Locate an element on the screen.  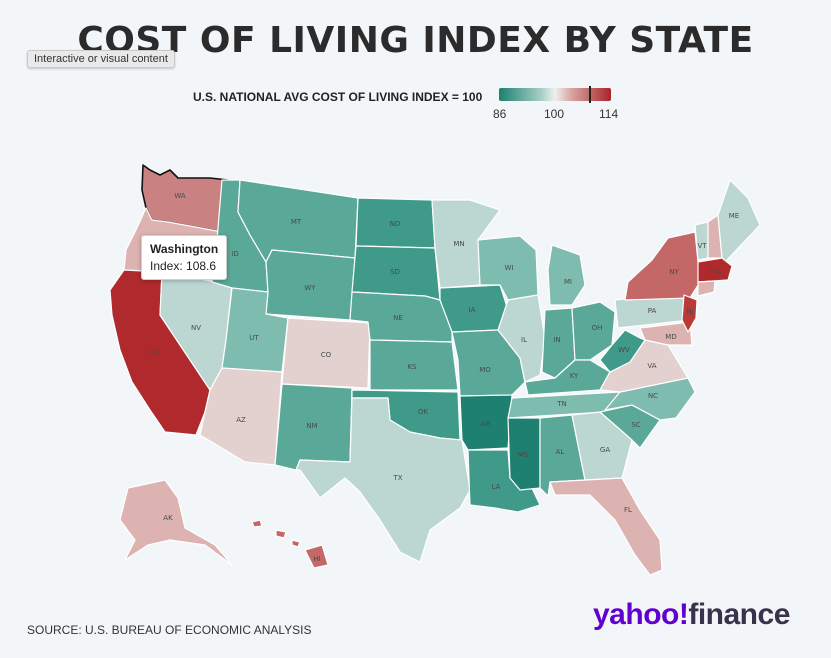
legend-color-scale is located at coordinates (555, 94).